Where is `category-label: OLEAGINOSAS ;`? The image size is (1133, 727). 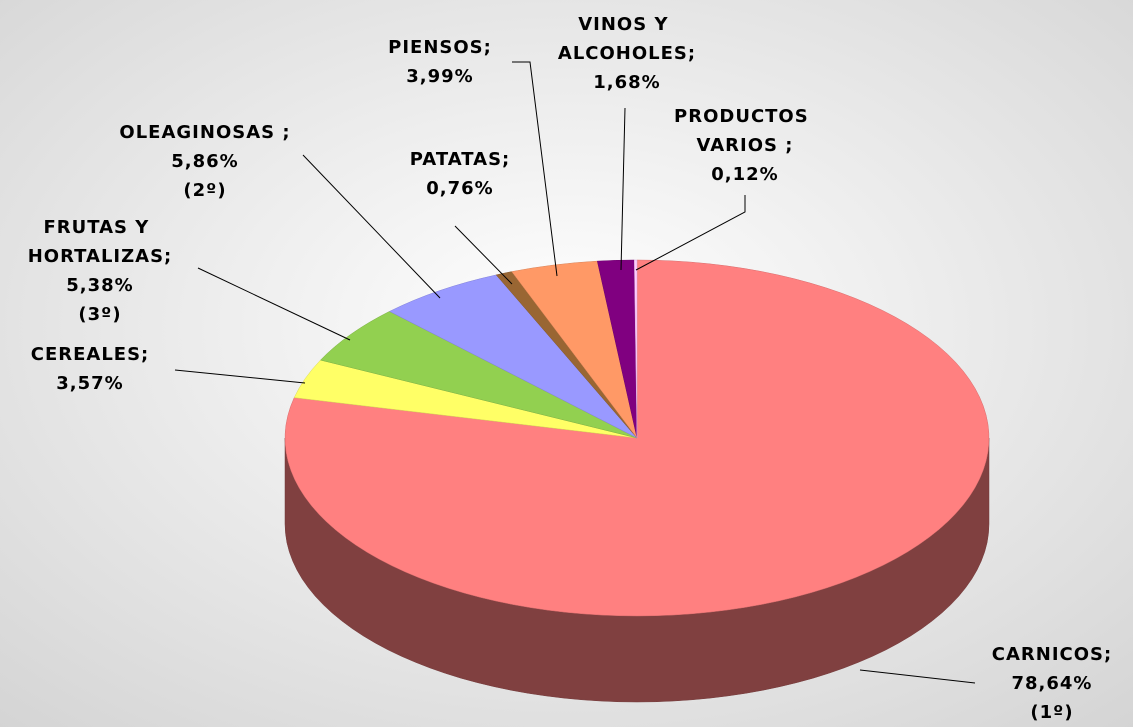 category-label: OLEAGINOSAS ; is located at coordinates (204, 132).